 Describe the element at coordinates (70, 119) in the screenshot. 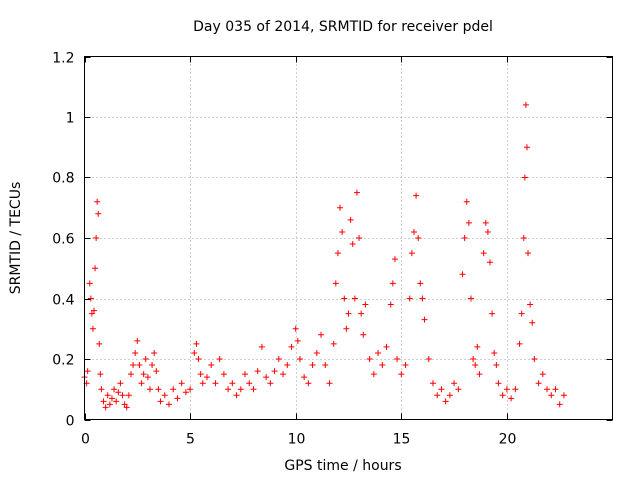

I see `y-tick-label: 1` at that location.